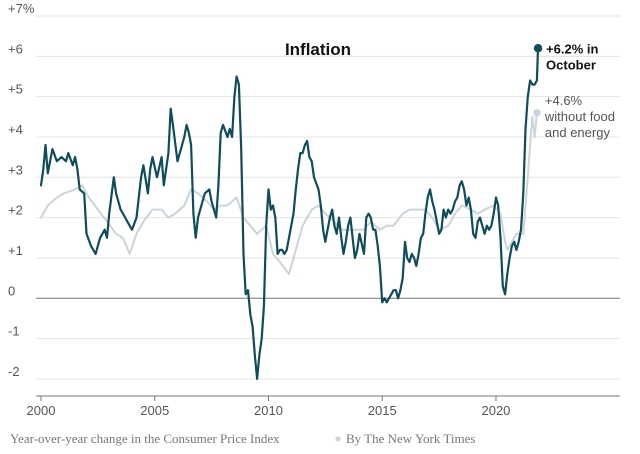  I want to click on x-tick-label: 2015, so click(382, 410).